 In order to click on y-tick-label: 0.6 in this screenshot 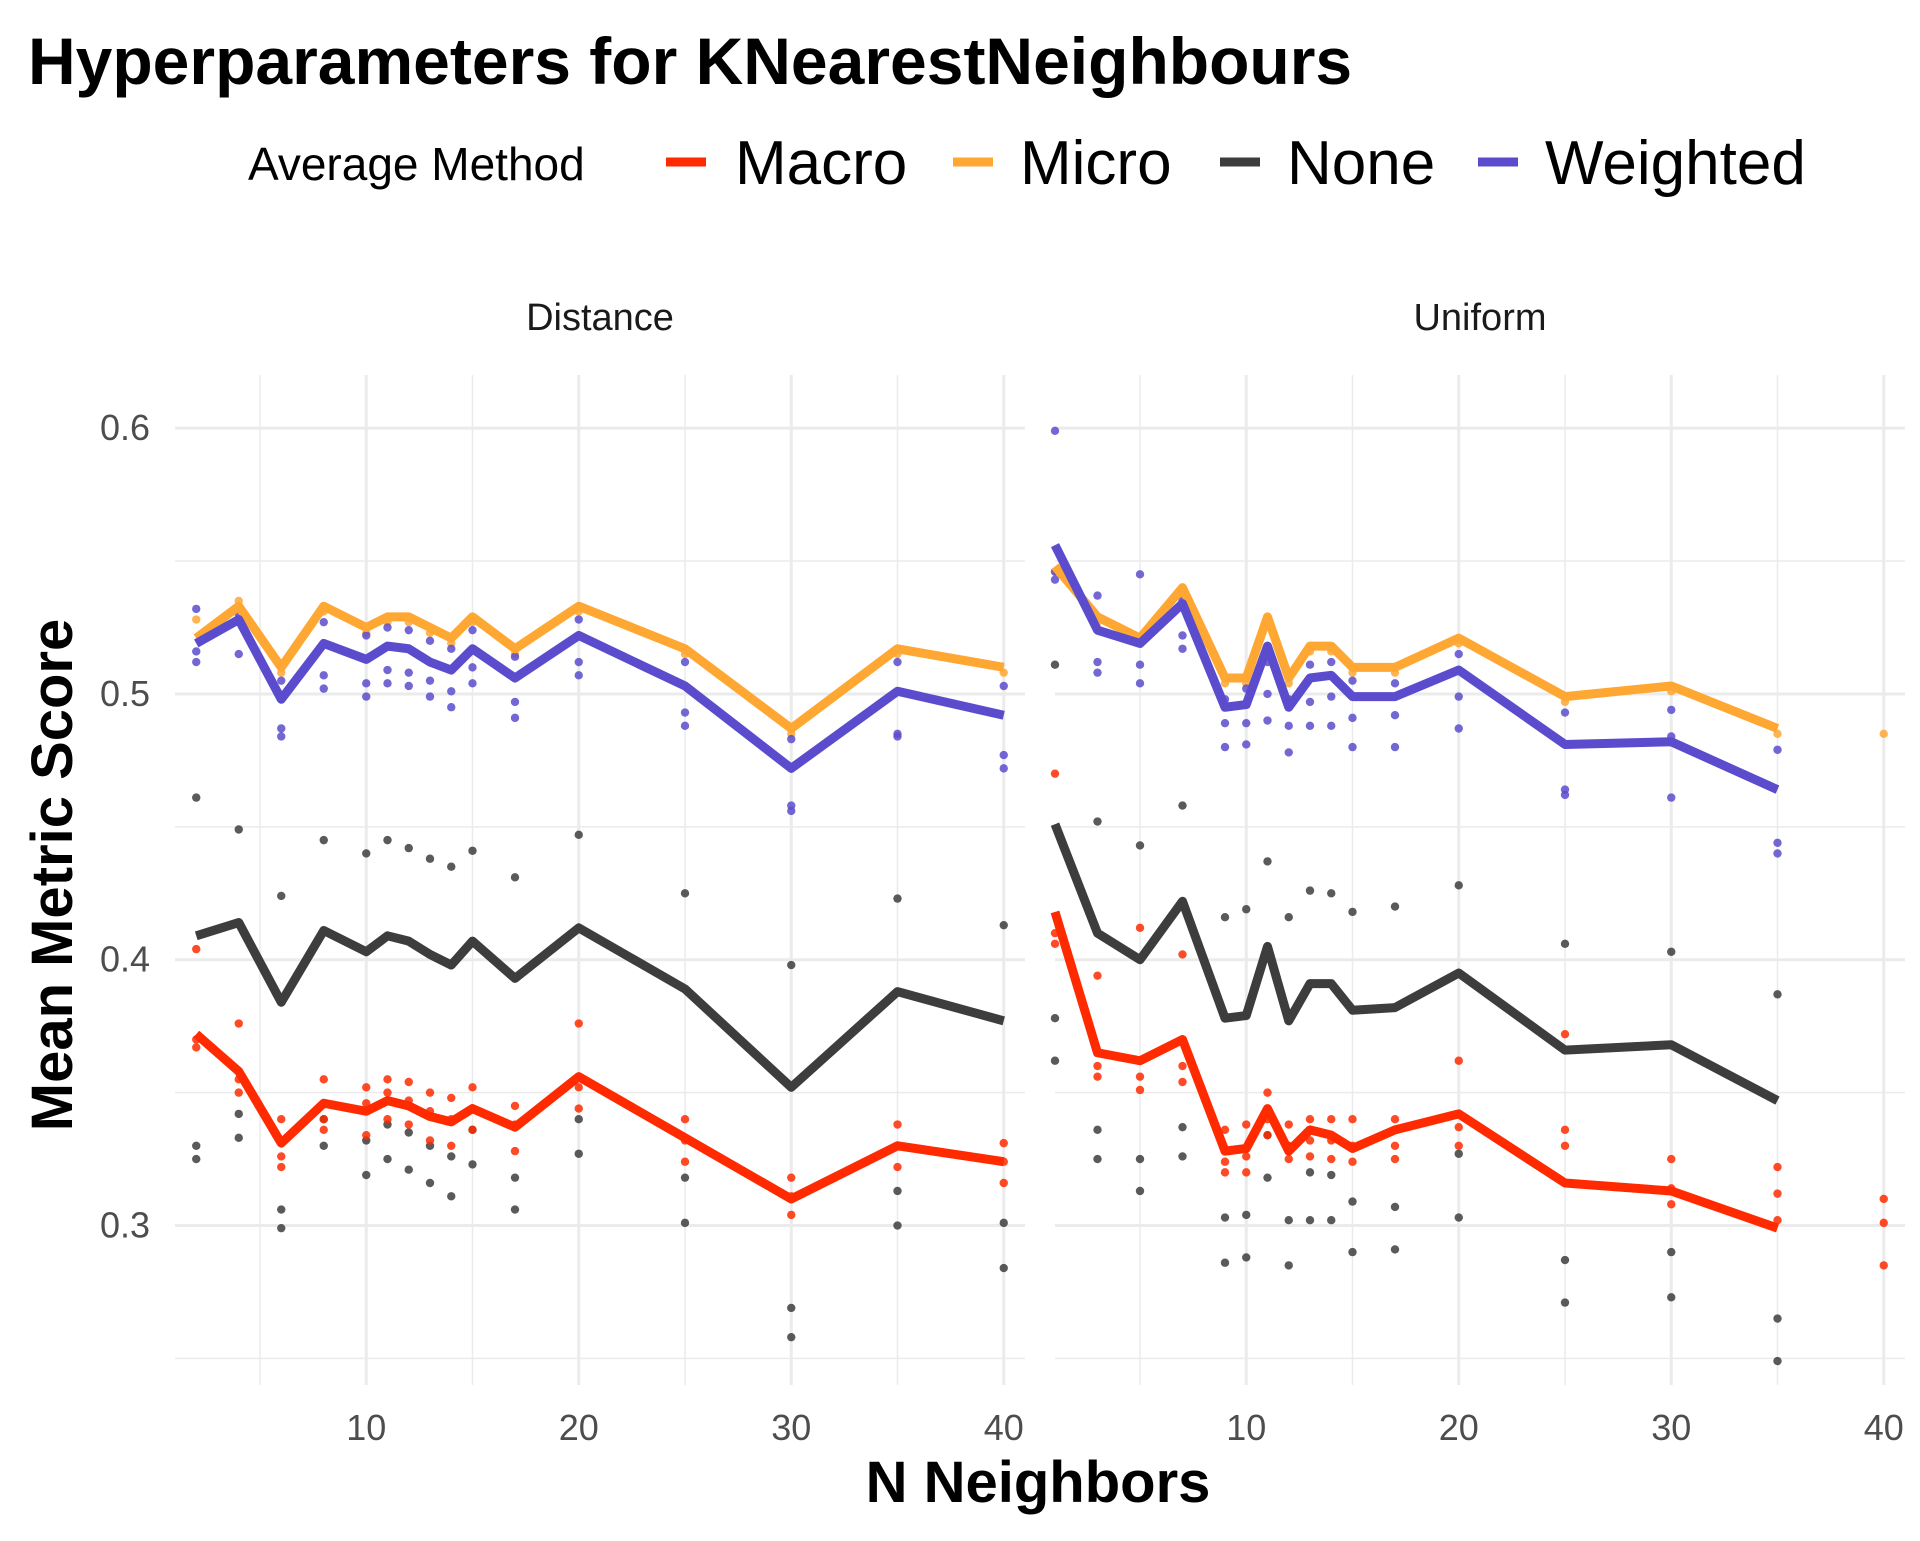, I will do `click(125, 427)`.